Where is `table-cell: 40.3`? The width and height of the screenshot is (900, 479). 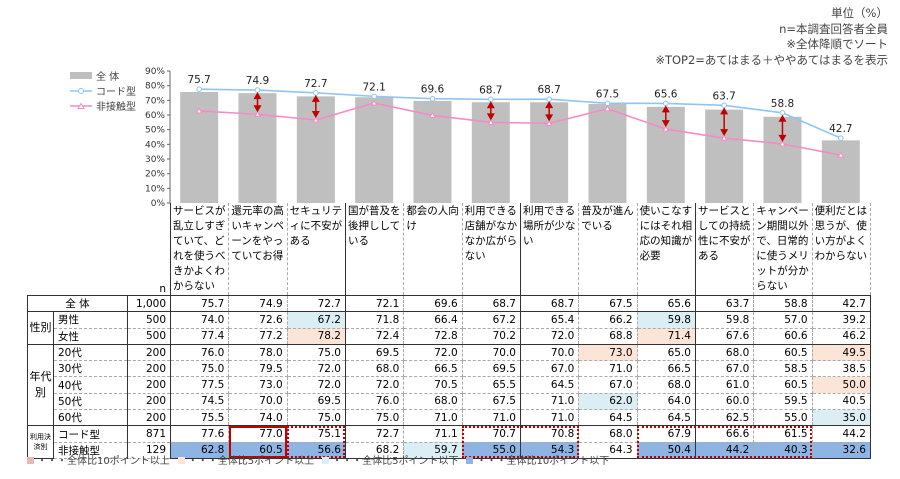
table-cell: 40.3 is located at coordinates (783, 450).